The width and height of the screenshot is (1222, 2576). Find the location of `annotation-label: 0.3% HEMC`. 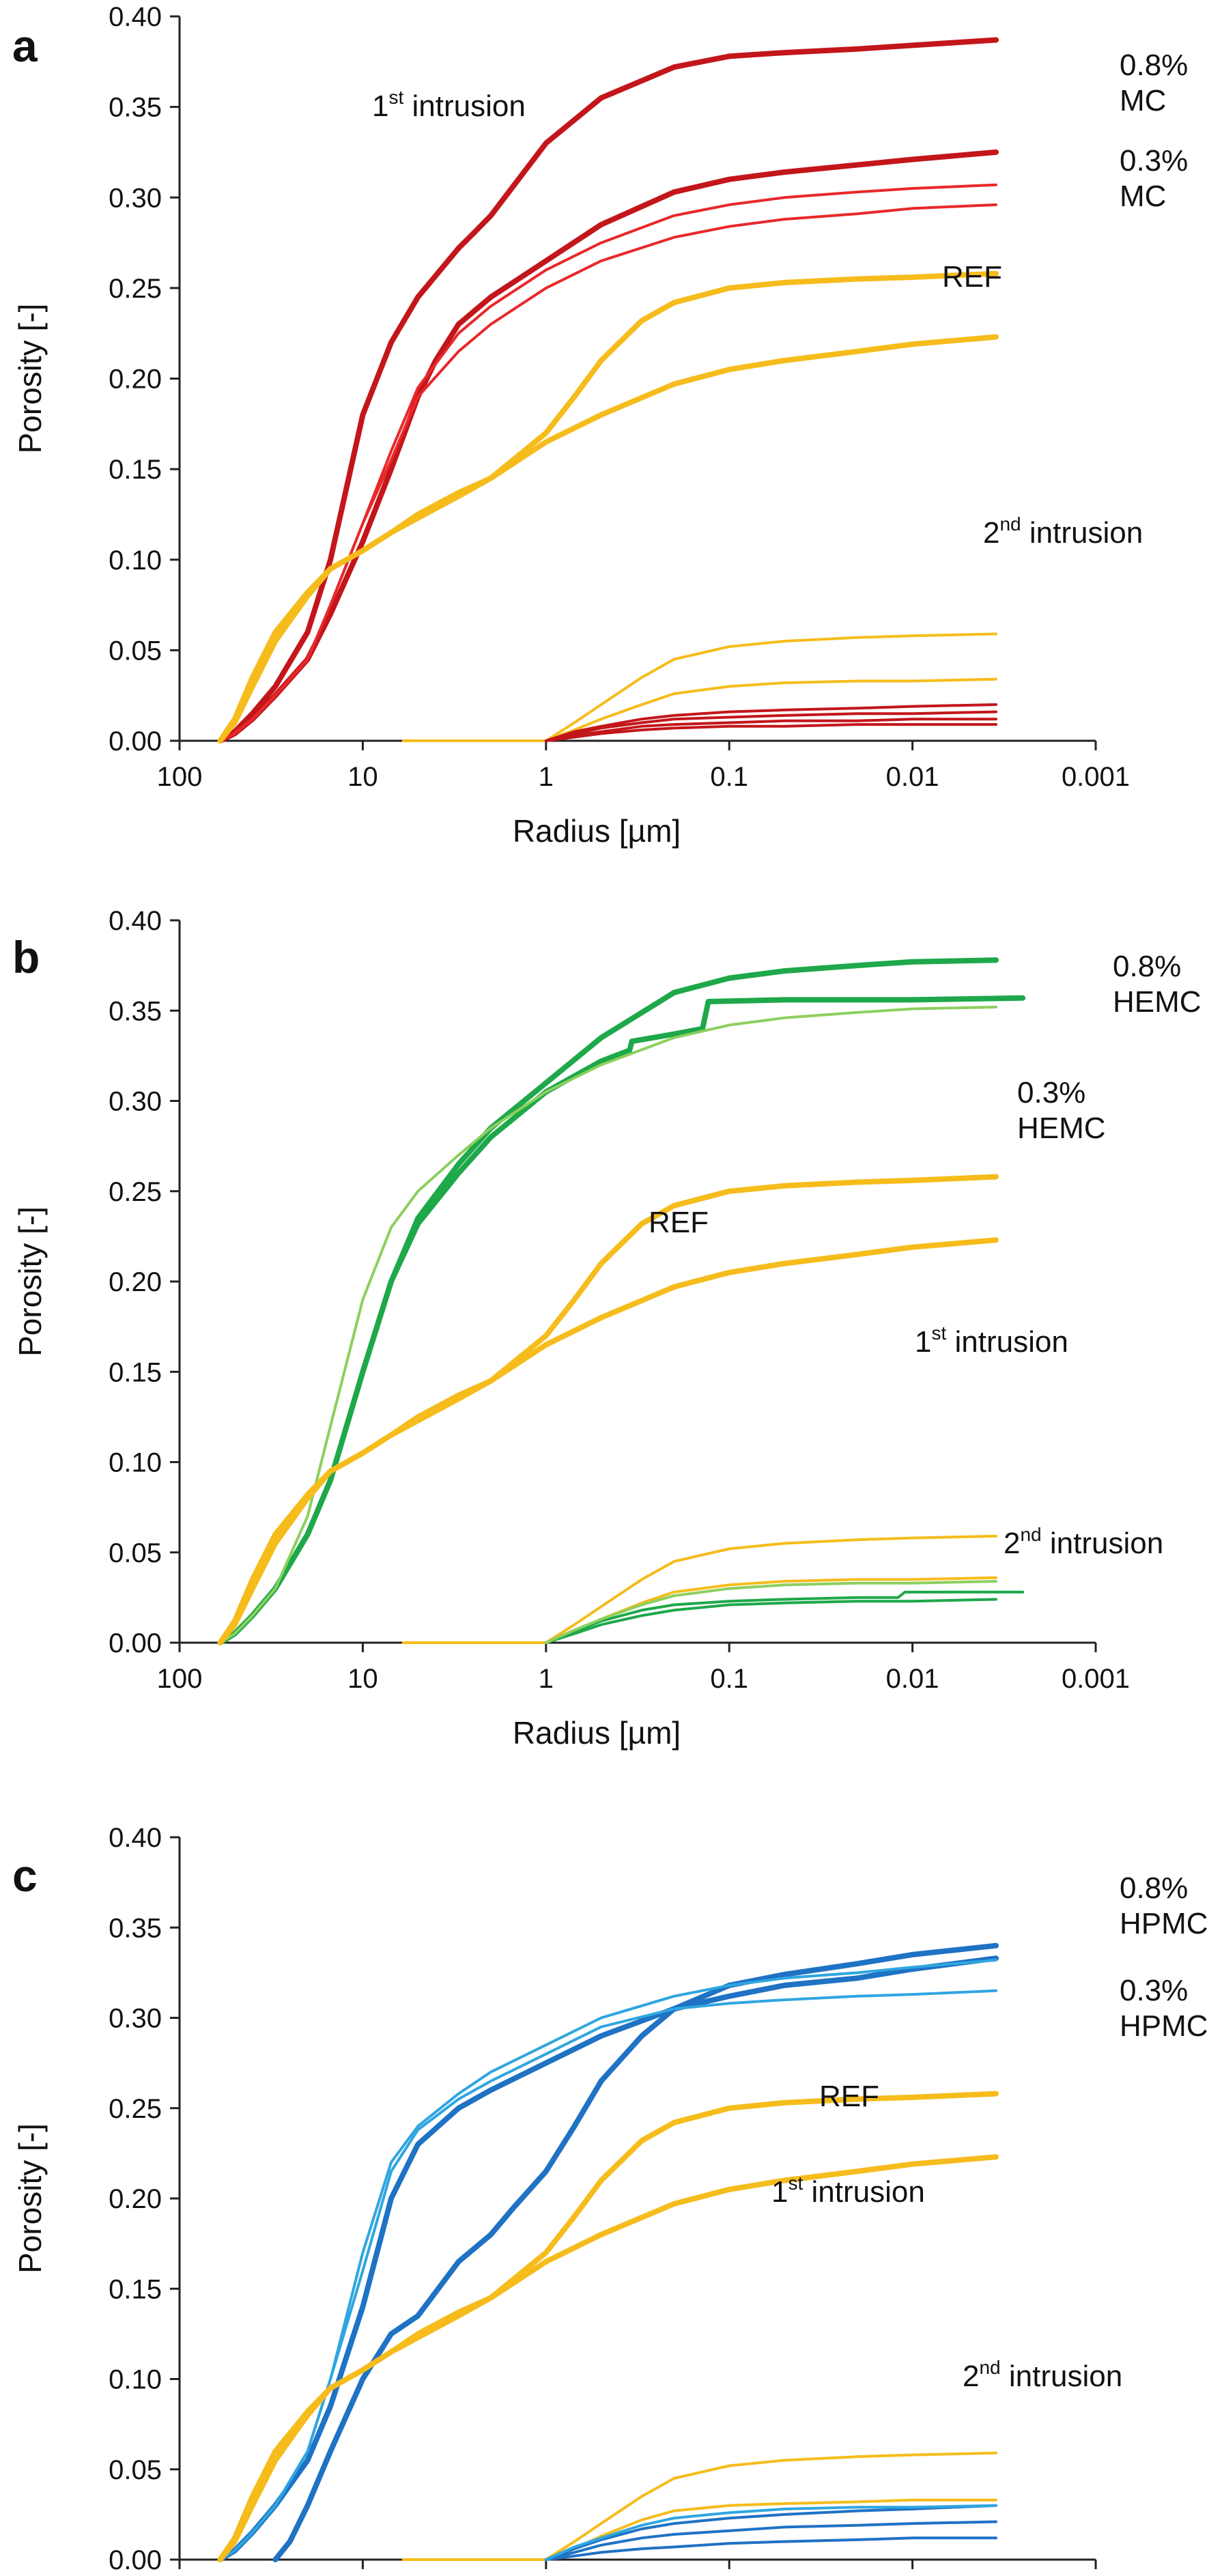

annotation-label: 0.3% HEMC is located at coordinates (1061, 1110).